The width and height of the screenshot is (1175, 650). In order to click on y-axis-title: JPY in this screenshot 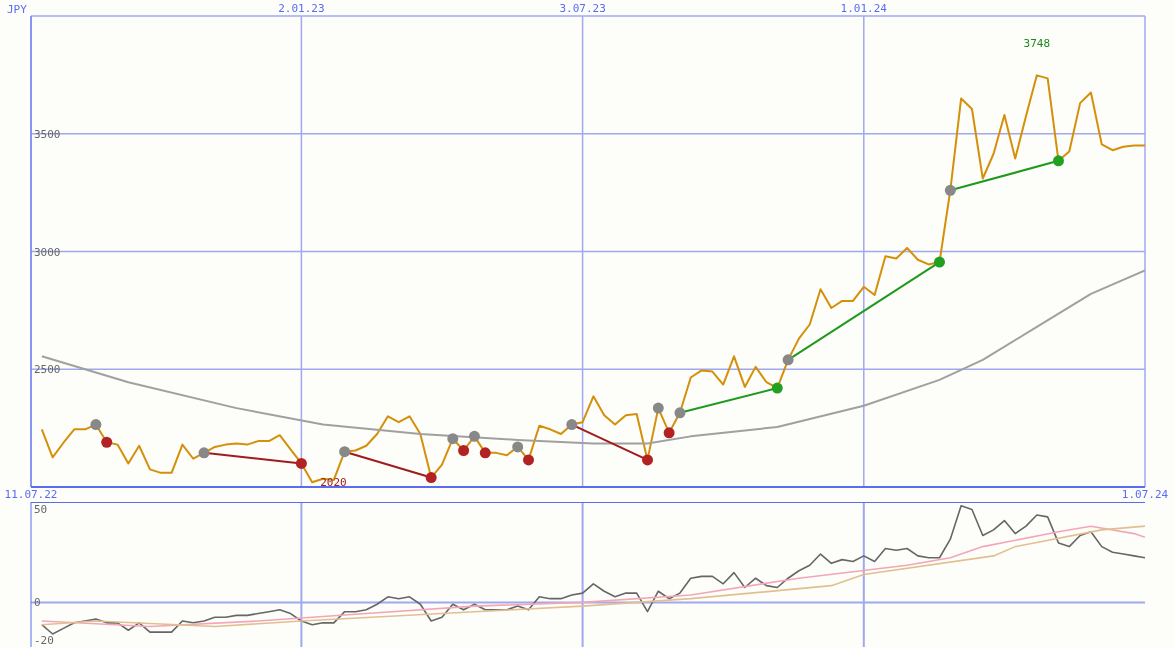, I will do `click(17, 9)`.